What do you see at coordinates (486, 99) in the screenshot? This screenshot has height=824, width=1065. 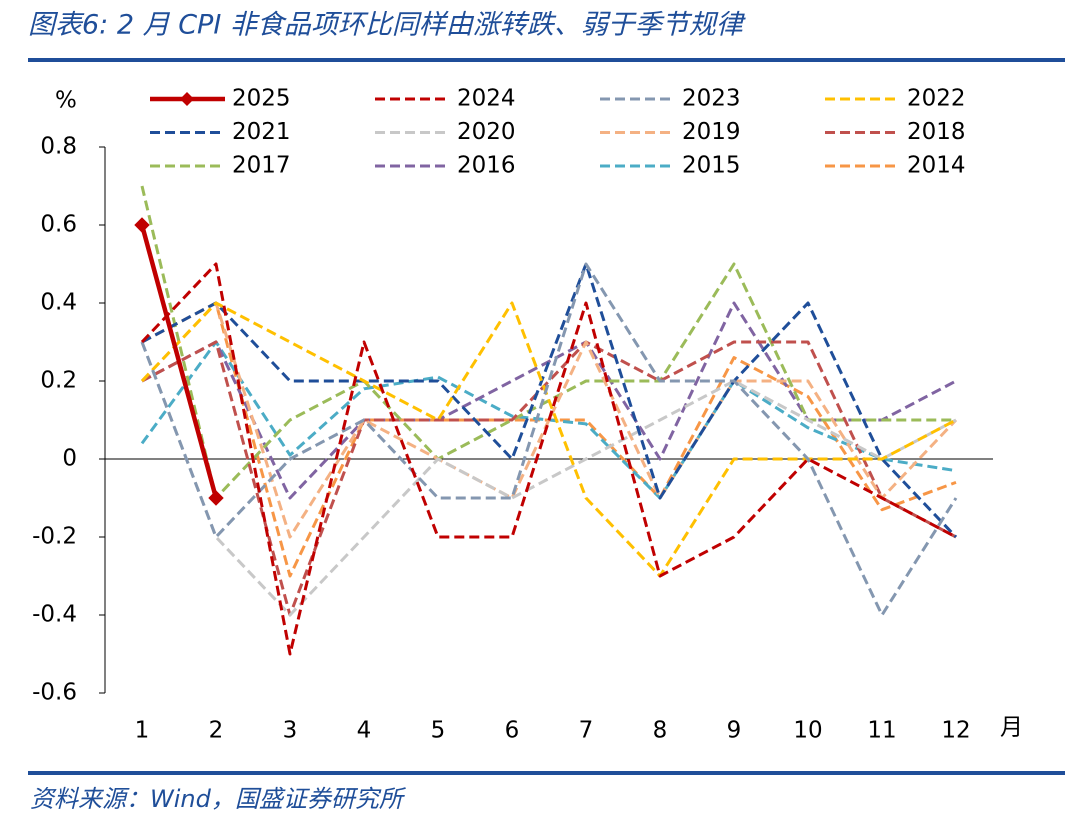 I see `legend-label: 2024` at bounding box center [486, 99].